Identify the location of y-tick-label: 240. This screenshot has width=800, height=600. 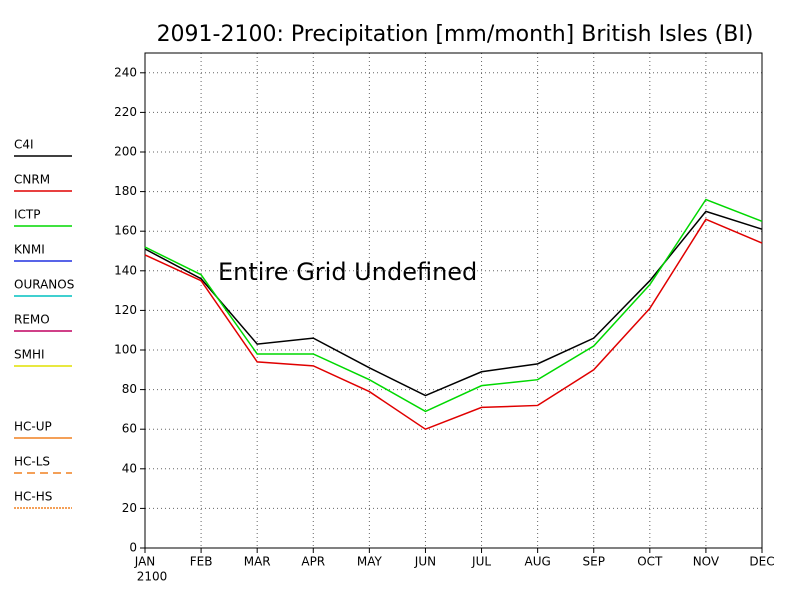
(125, 72).